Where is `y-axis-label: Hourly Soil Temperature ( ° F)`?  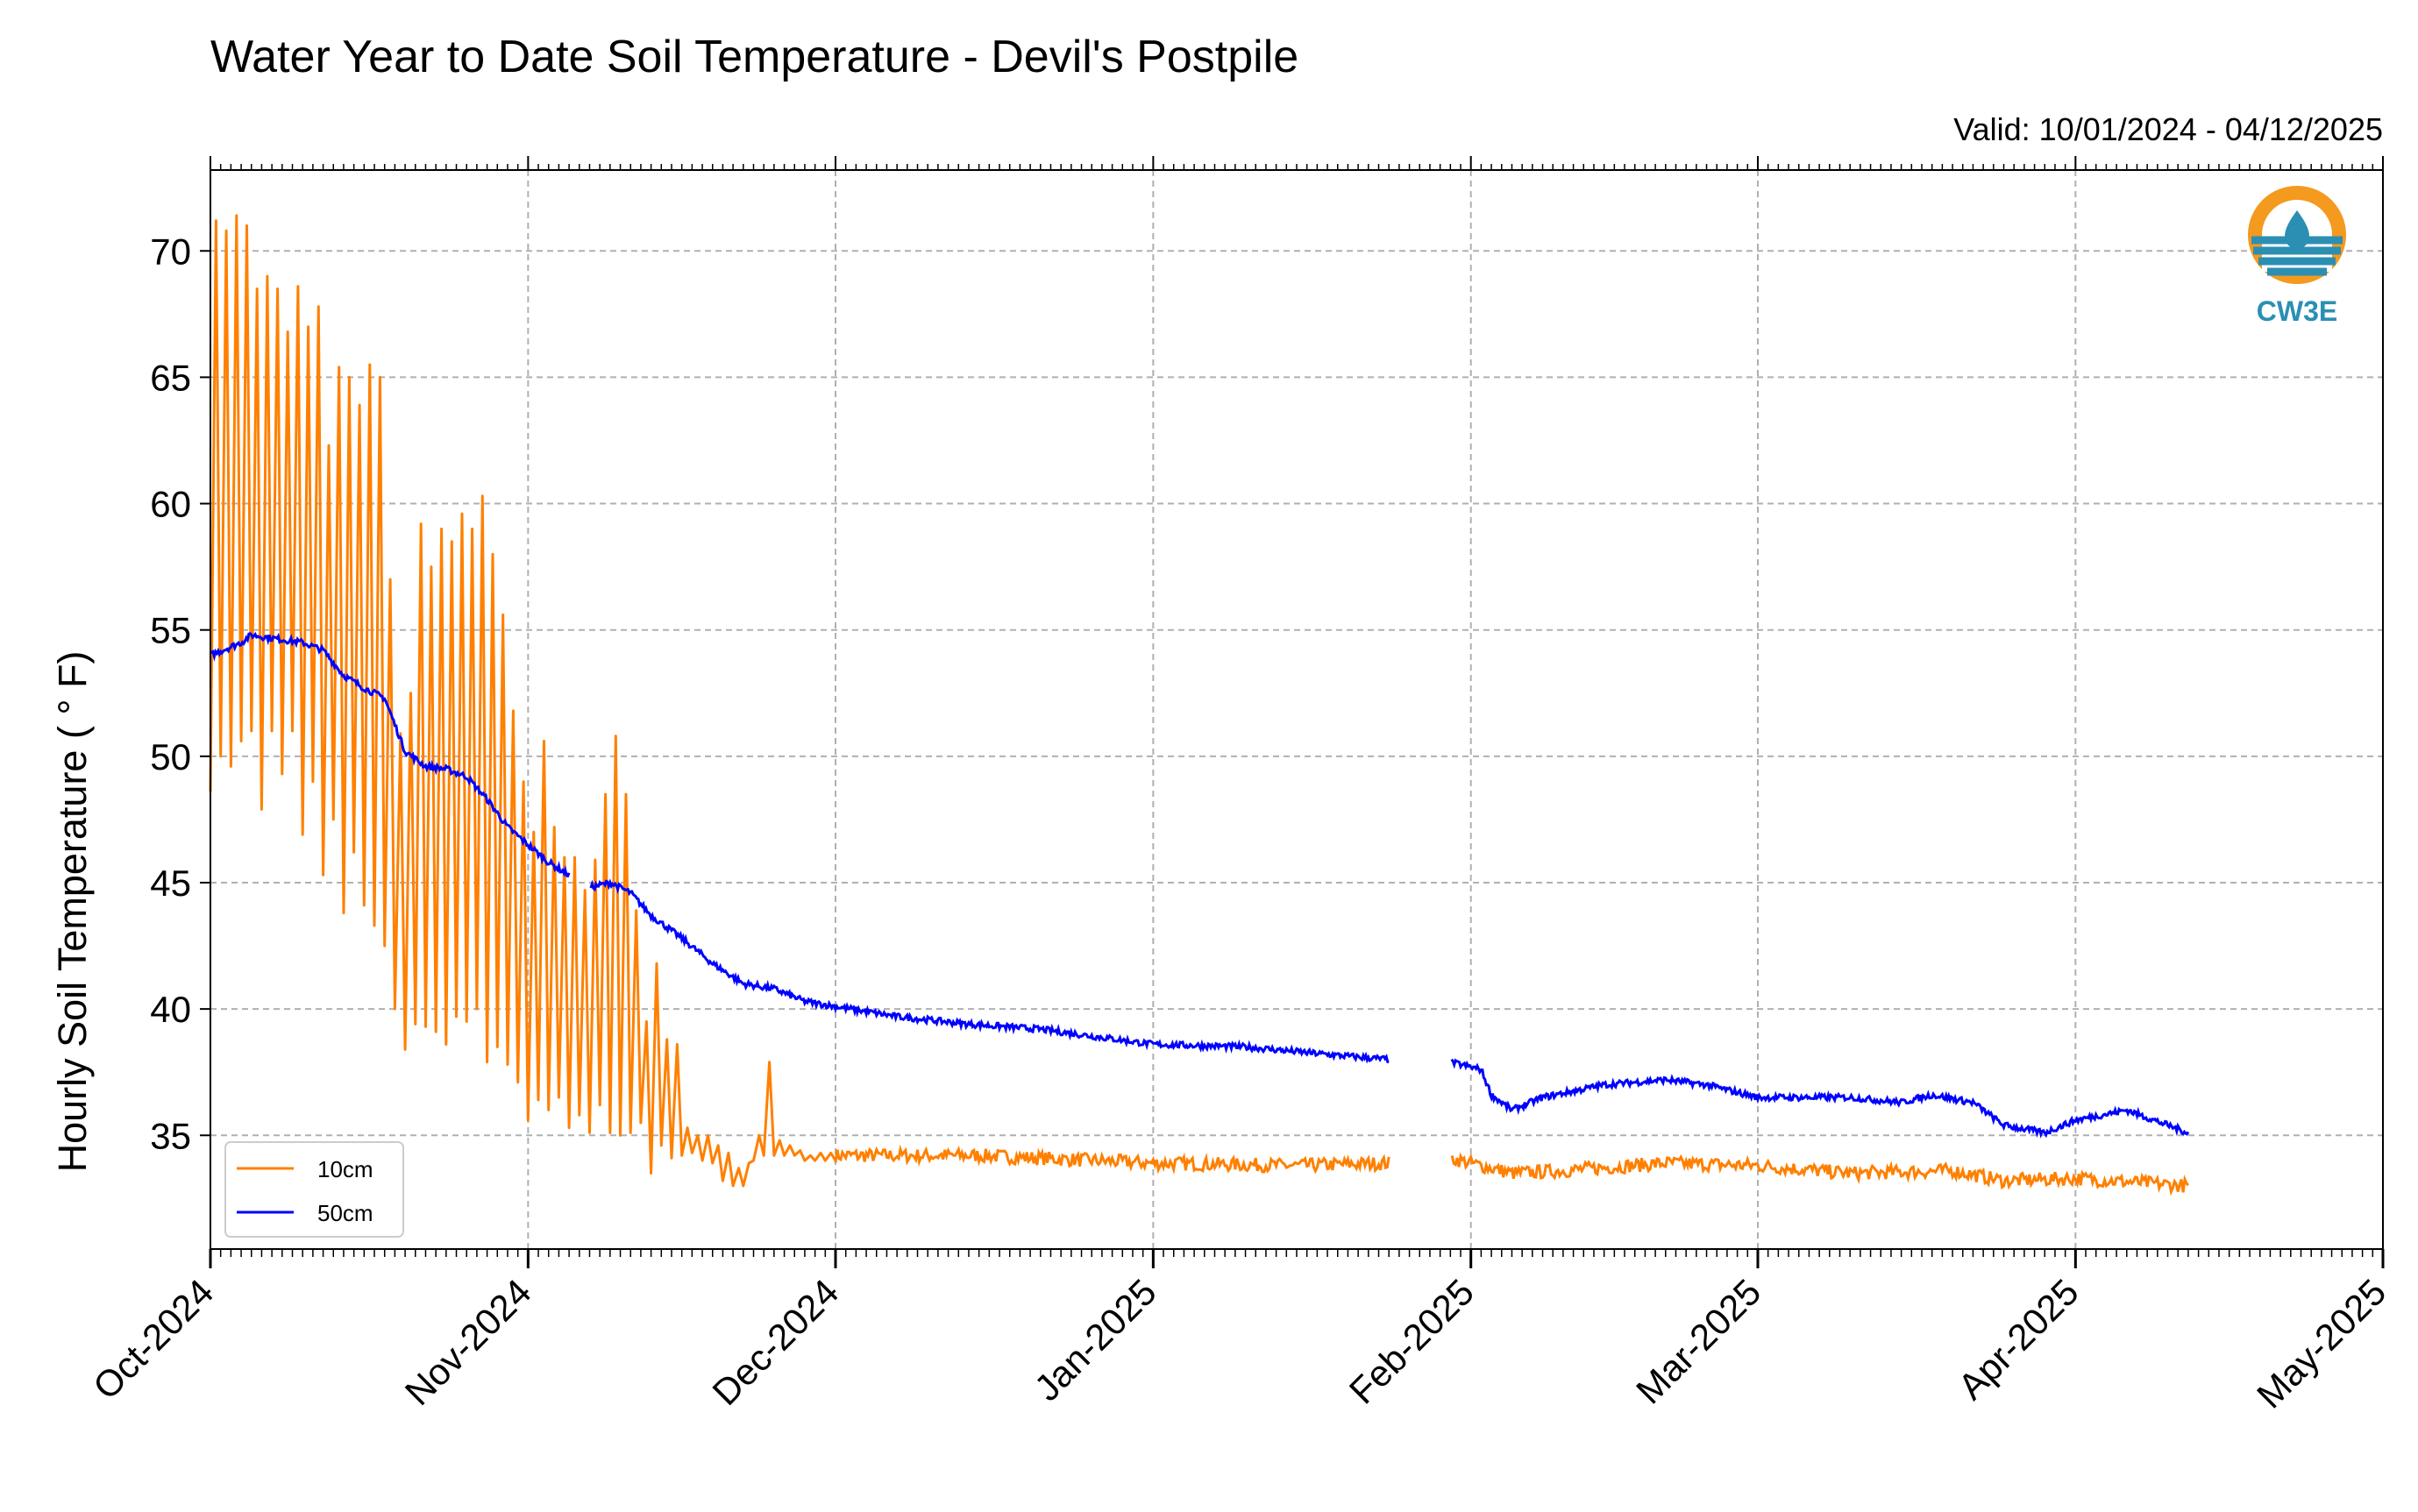 y-axis-label: Hourly Soil Temperature ( ° F) is located at coordinates (72, 912).